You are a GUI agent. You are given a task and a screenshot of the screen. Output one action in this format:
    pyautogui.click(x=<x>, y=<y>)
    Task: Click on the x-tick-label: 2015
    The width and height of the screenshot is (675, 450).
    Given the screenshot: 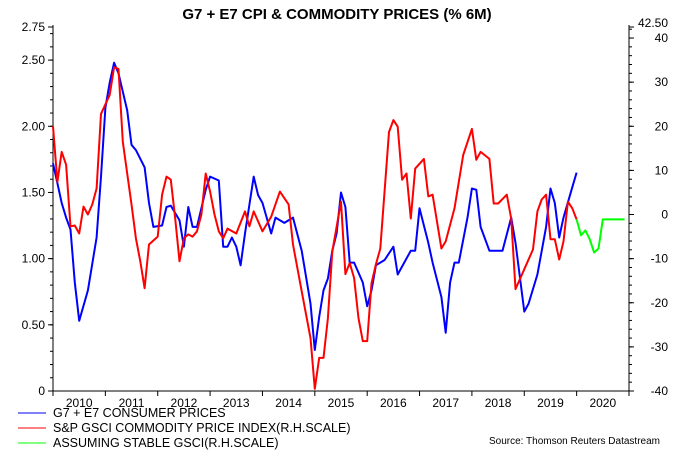 What is the action you would take?
    pyautogui.click(x=341, y=403)
    